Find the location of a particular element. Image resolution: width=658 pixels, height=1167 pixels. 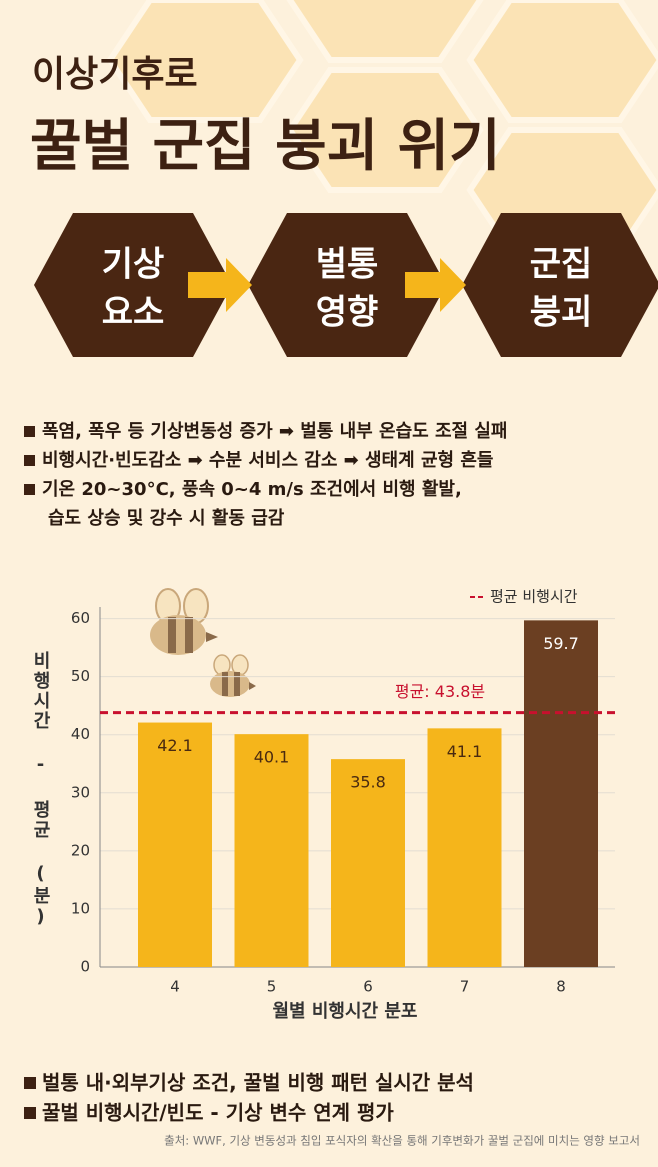

flow-node-label: 기상 is located at coordinates (133, 265).